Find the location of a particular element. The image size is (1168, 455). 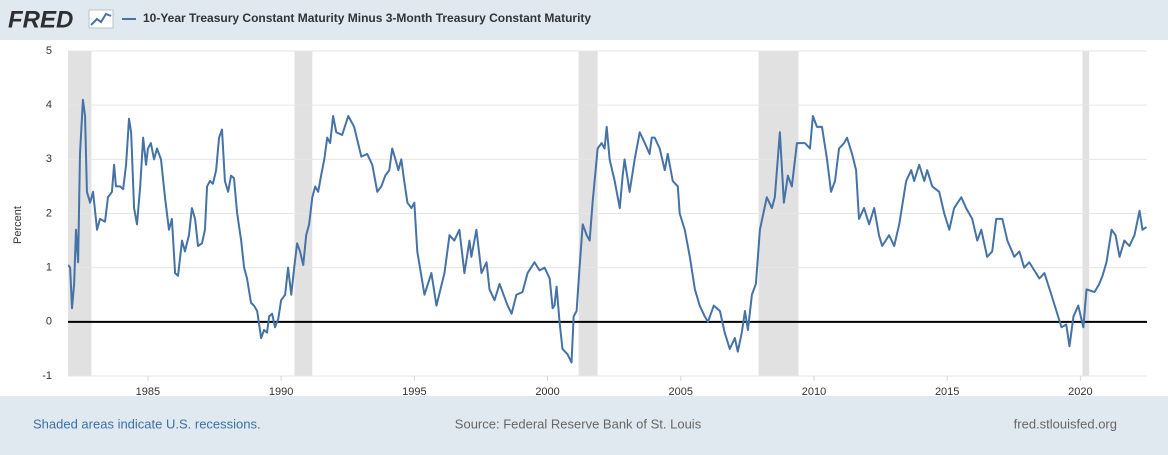

x-tick-label: 1995 is located at coordinates (414, 392).